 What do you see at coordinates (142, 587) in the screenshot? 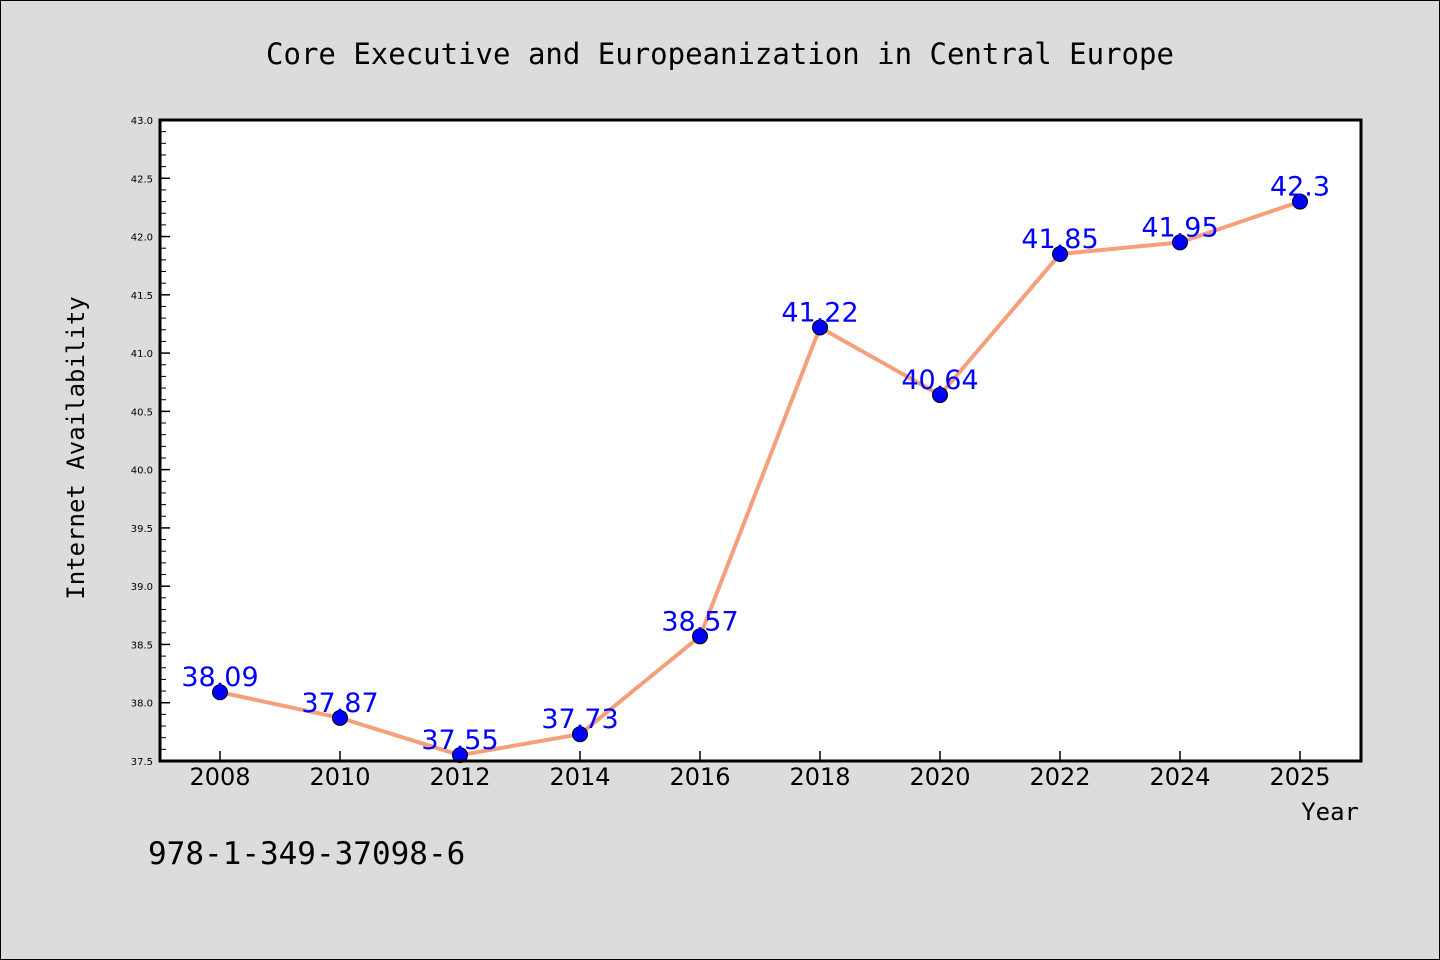
I see `y-tick-label: 39.0` at bounding box center [142, 587].